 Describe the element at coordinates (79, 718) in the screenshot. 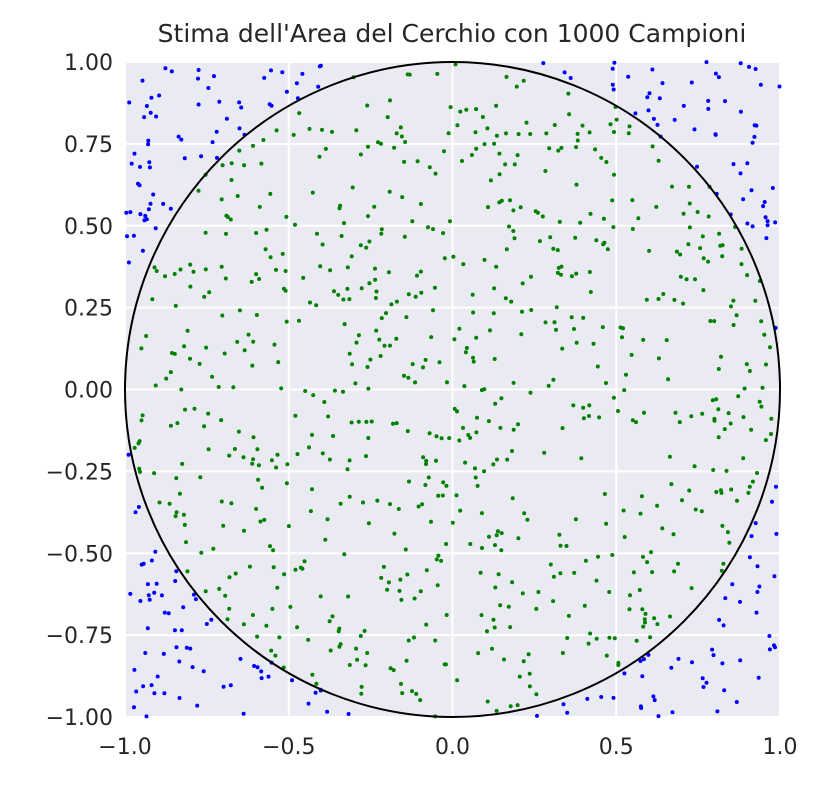

I see `y-tick-label: −1.00` at that location.